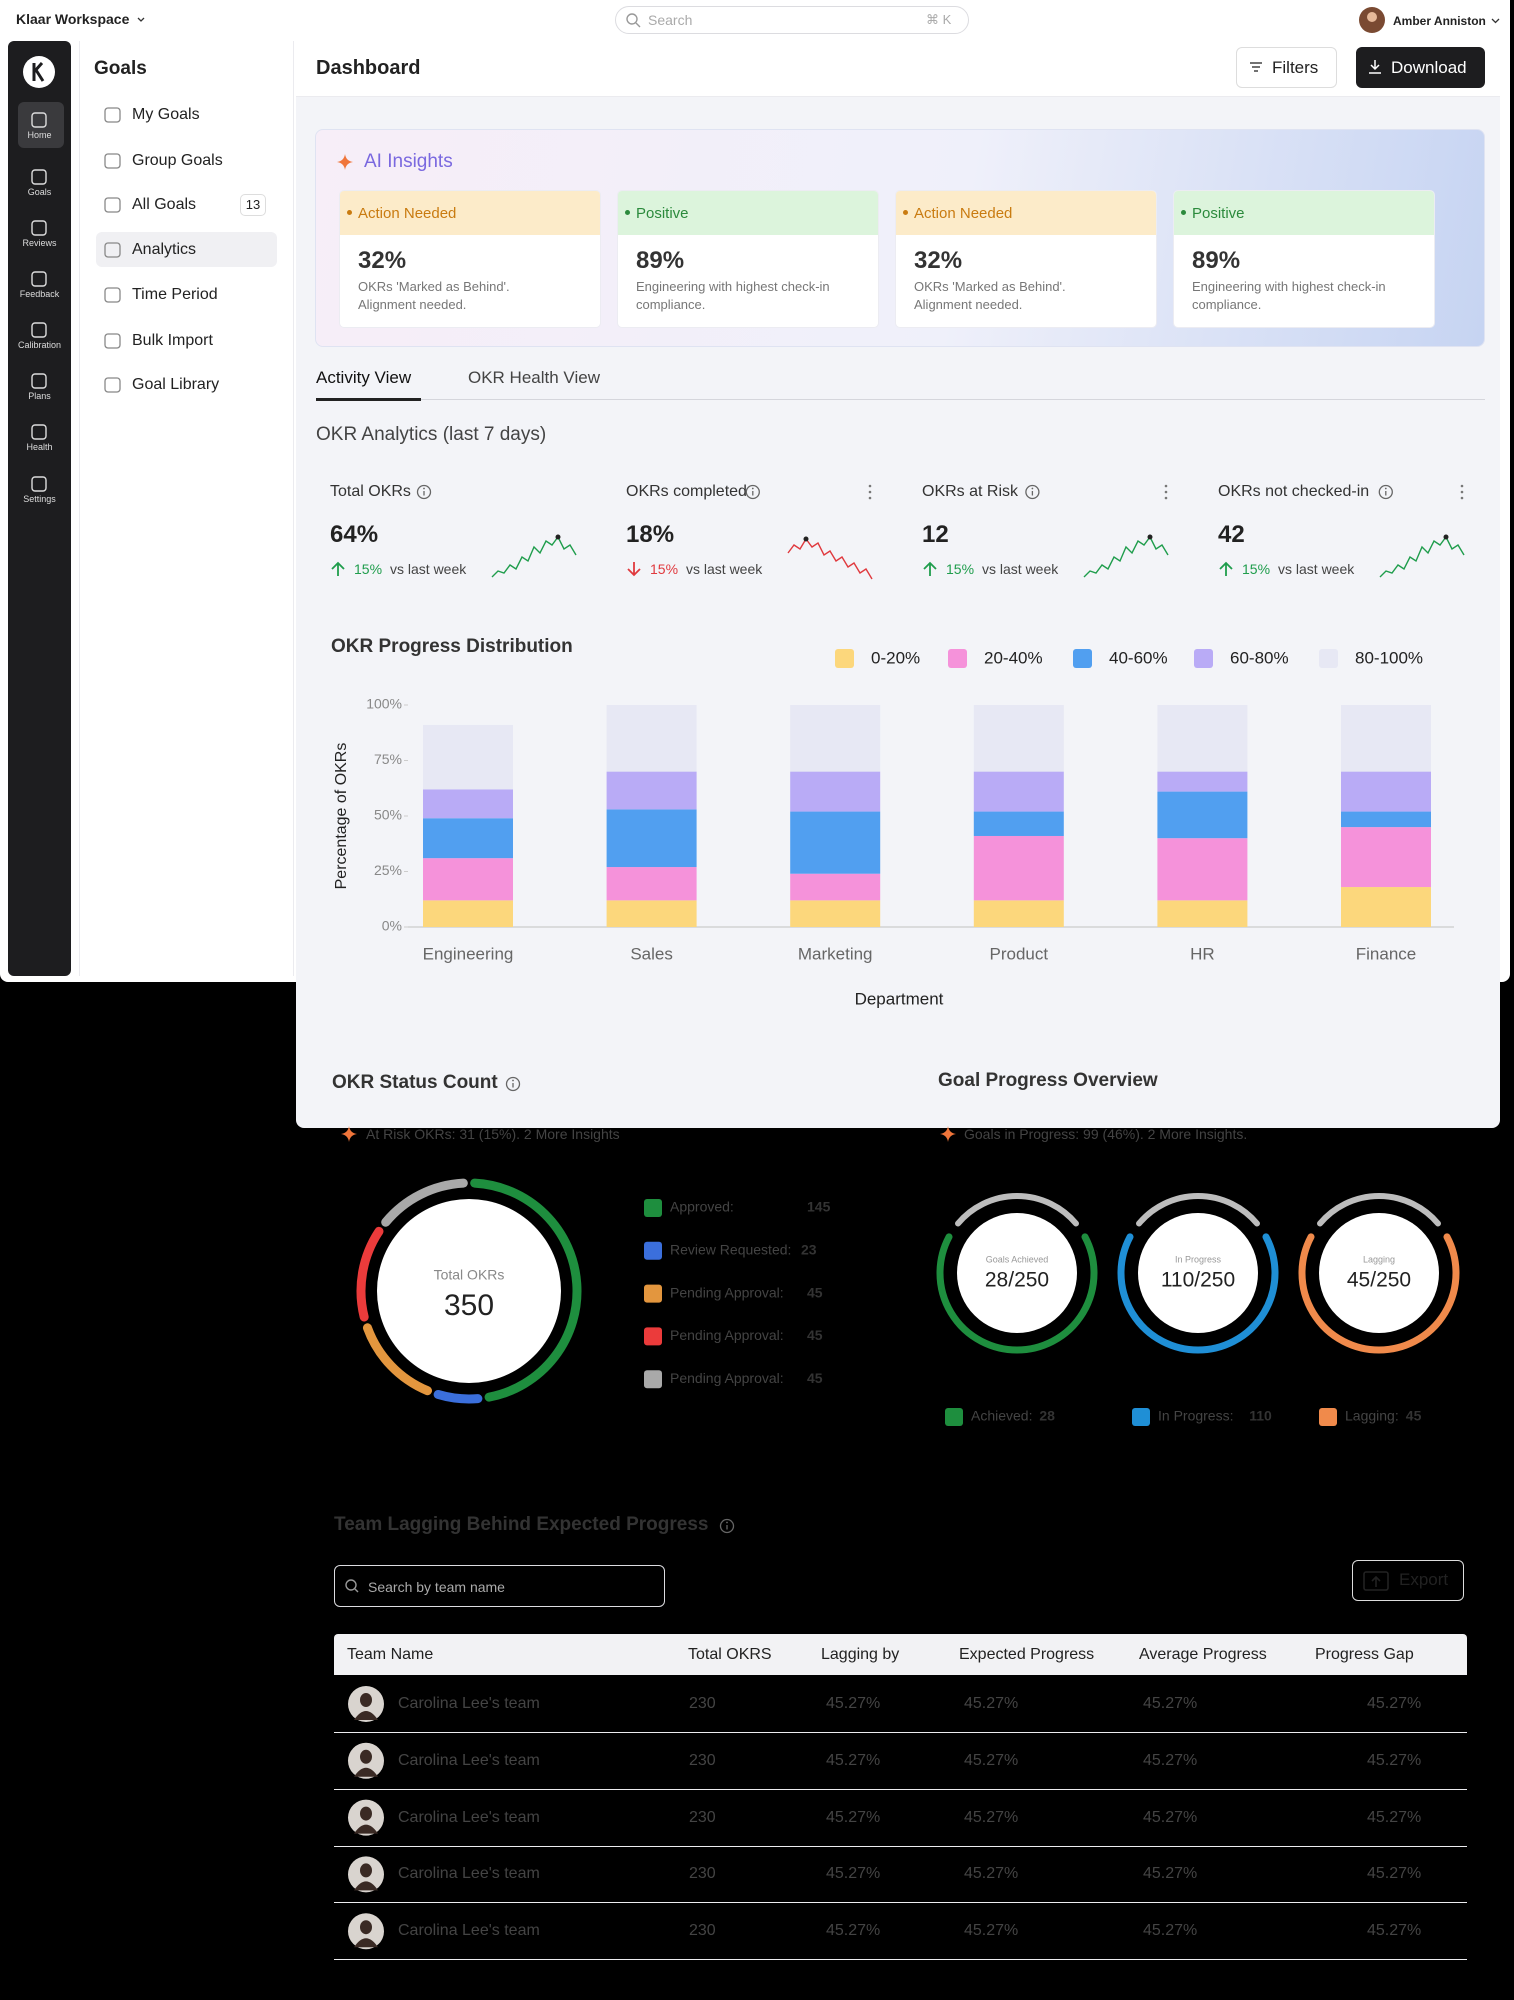  Describe the element at coordinates (730, 1654) in the screenshot. I see `column-header: Total OKRS` at that location.